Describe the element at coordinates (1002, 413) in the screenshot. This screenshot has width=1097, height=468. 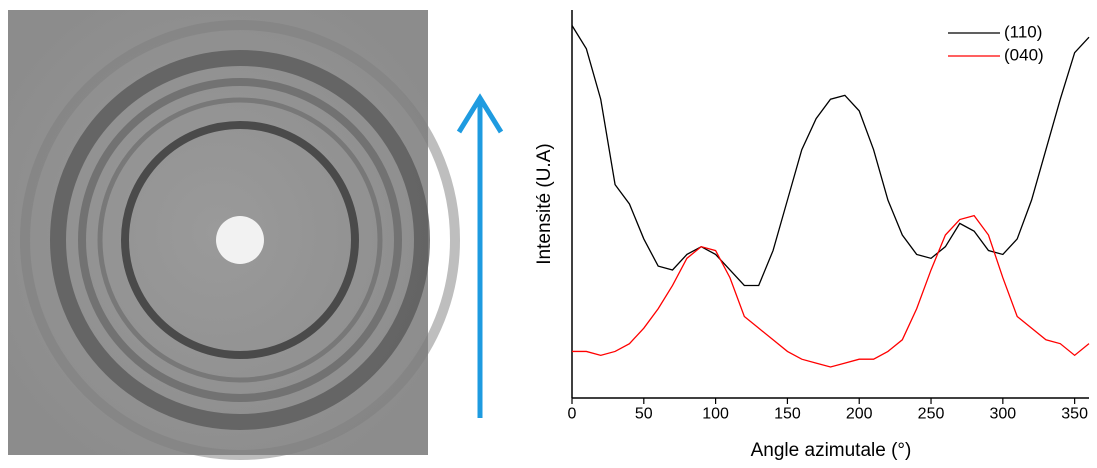
I see `x-tick-label: 300` at that location.